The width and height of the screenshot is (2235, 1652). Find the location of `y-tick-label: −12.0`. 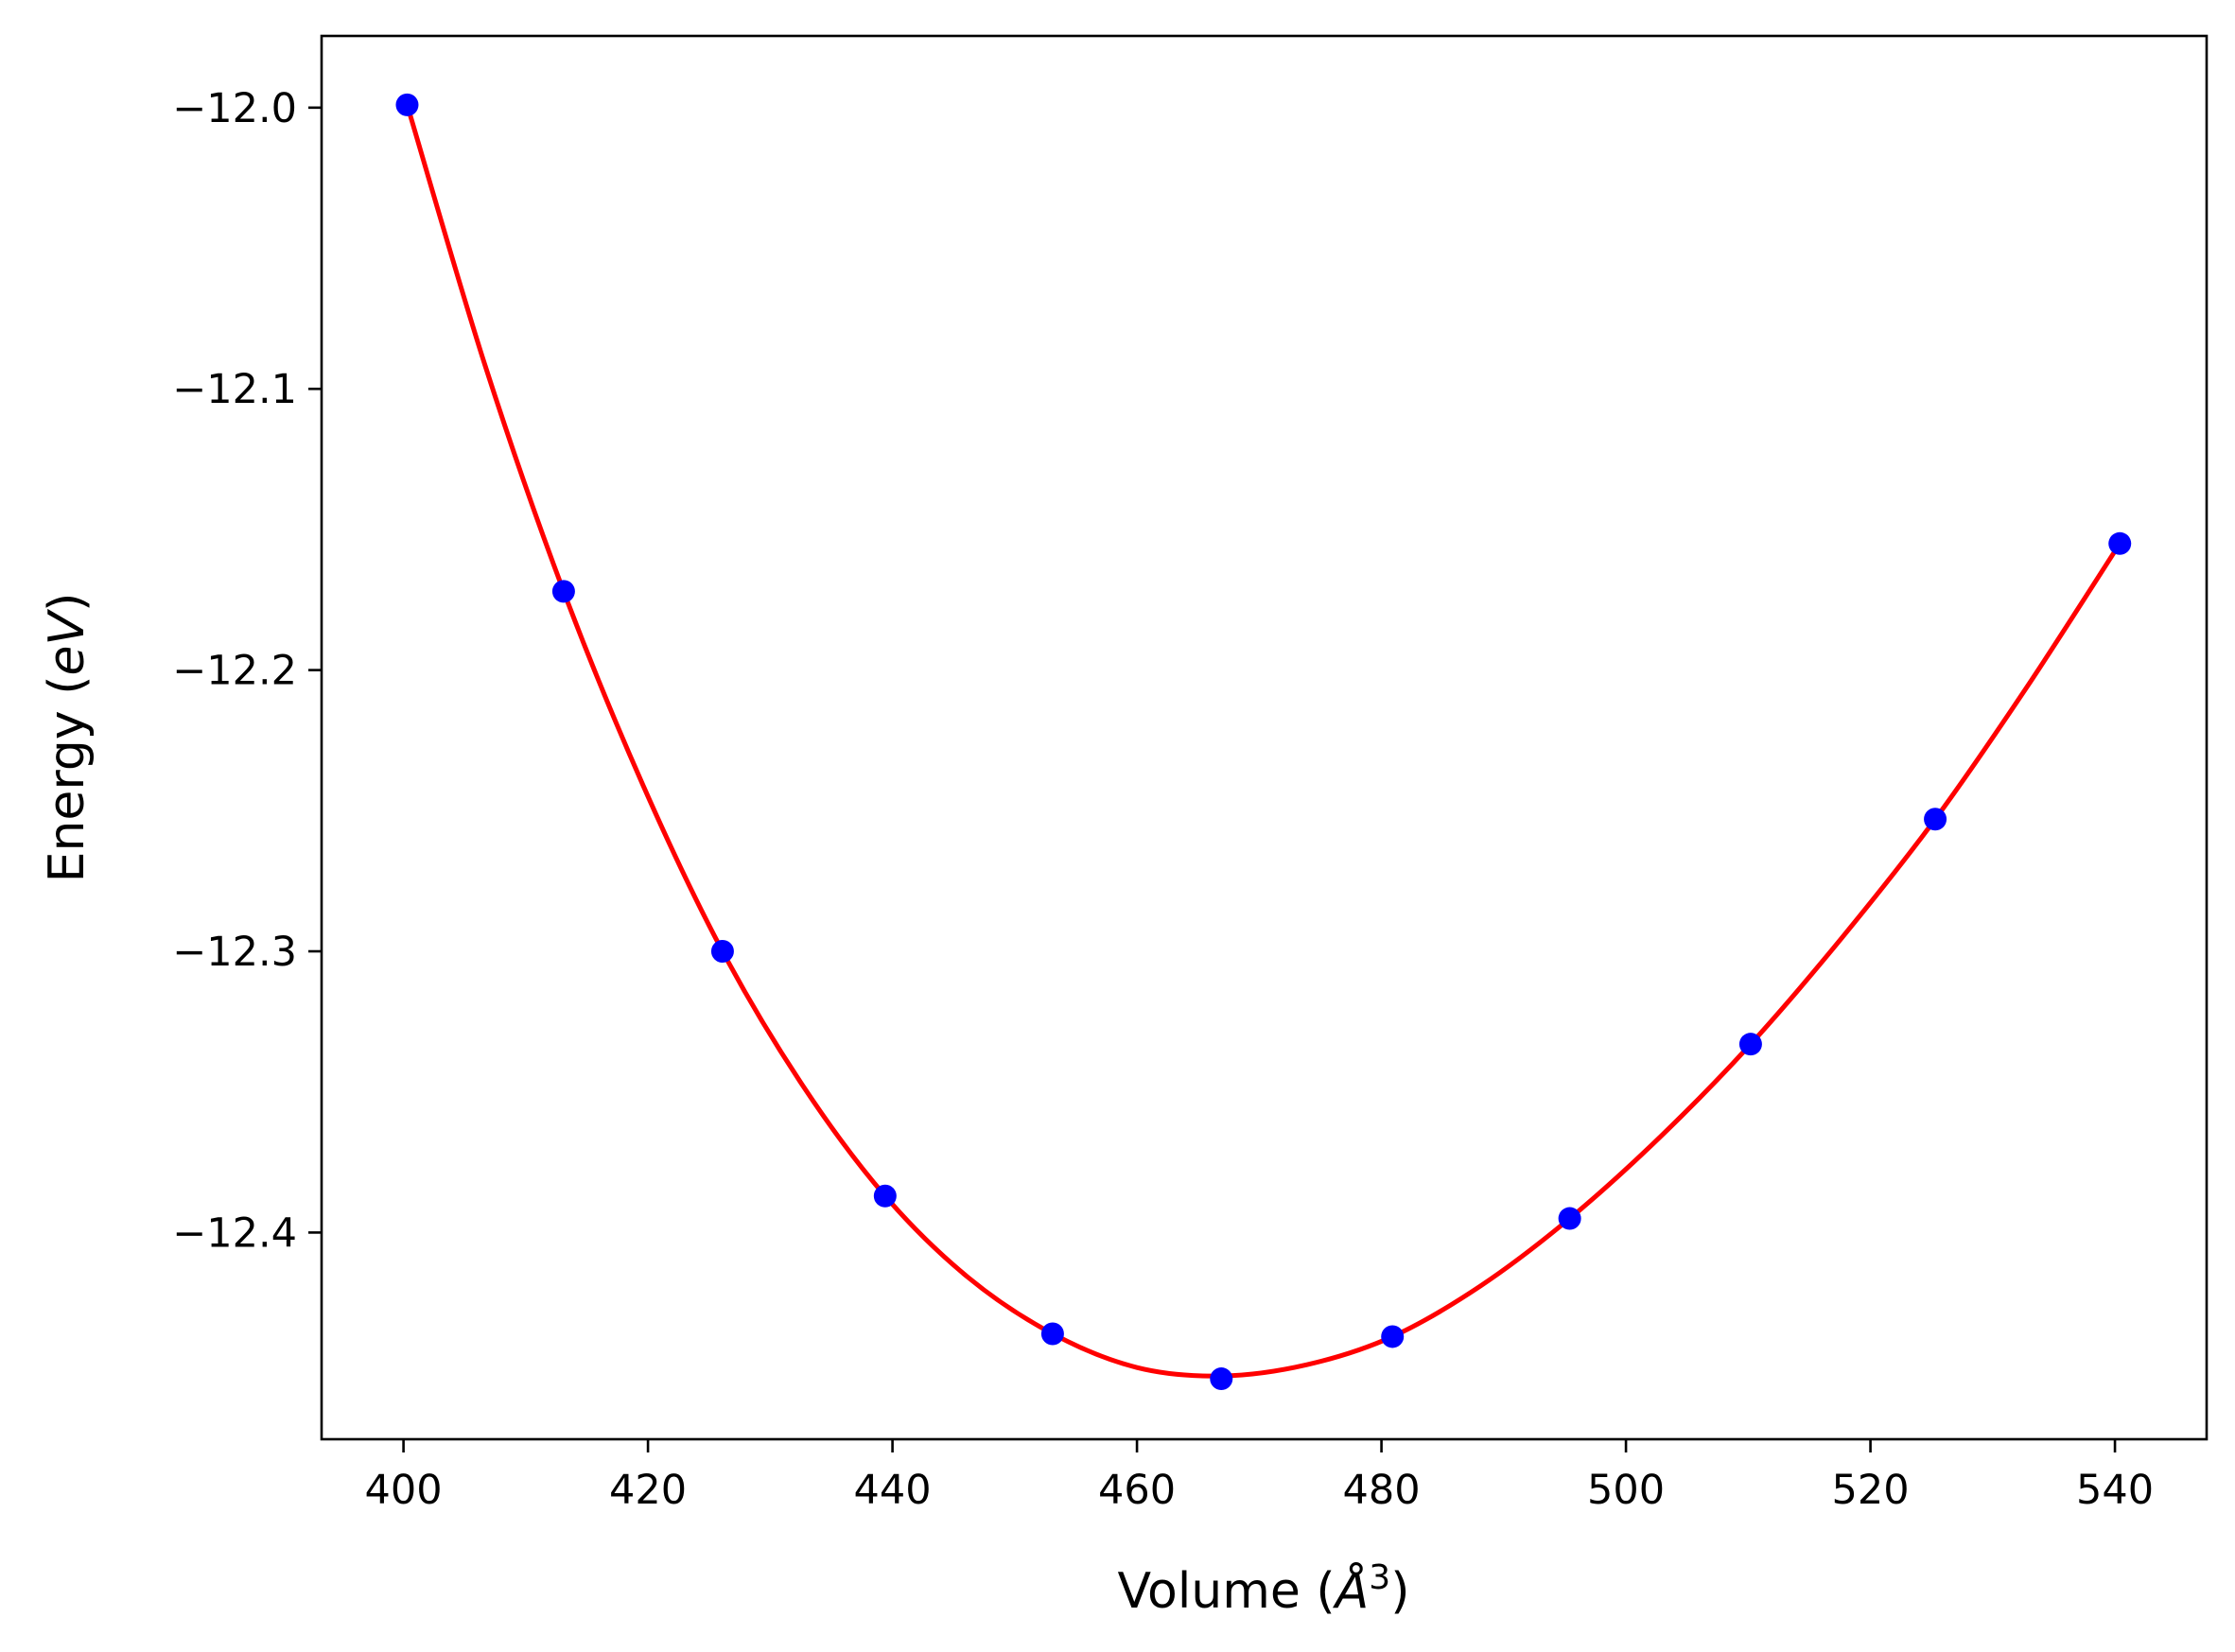

y-tick-label: −12.0 is located at coordinates (234, 109).